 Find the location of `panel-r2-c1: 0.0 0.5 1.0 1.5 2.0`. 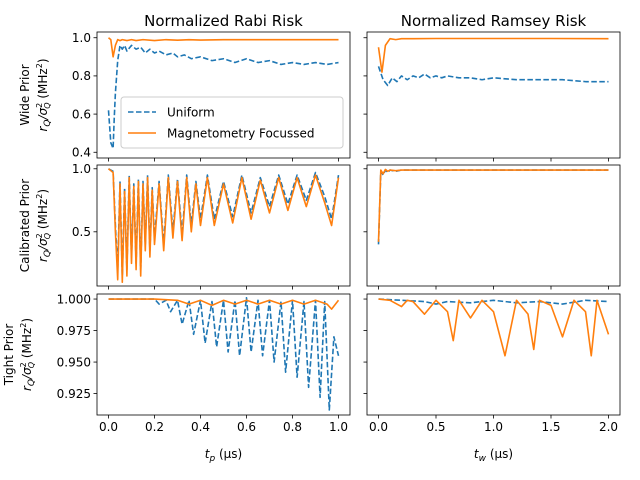

panel-r2-c1: 0.0 0.5 1.0 1.5 2.0 is located at coordinates (492, 363).